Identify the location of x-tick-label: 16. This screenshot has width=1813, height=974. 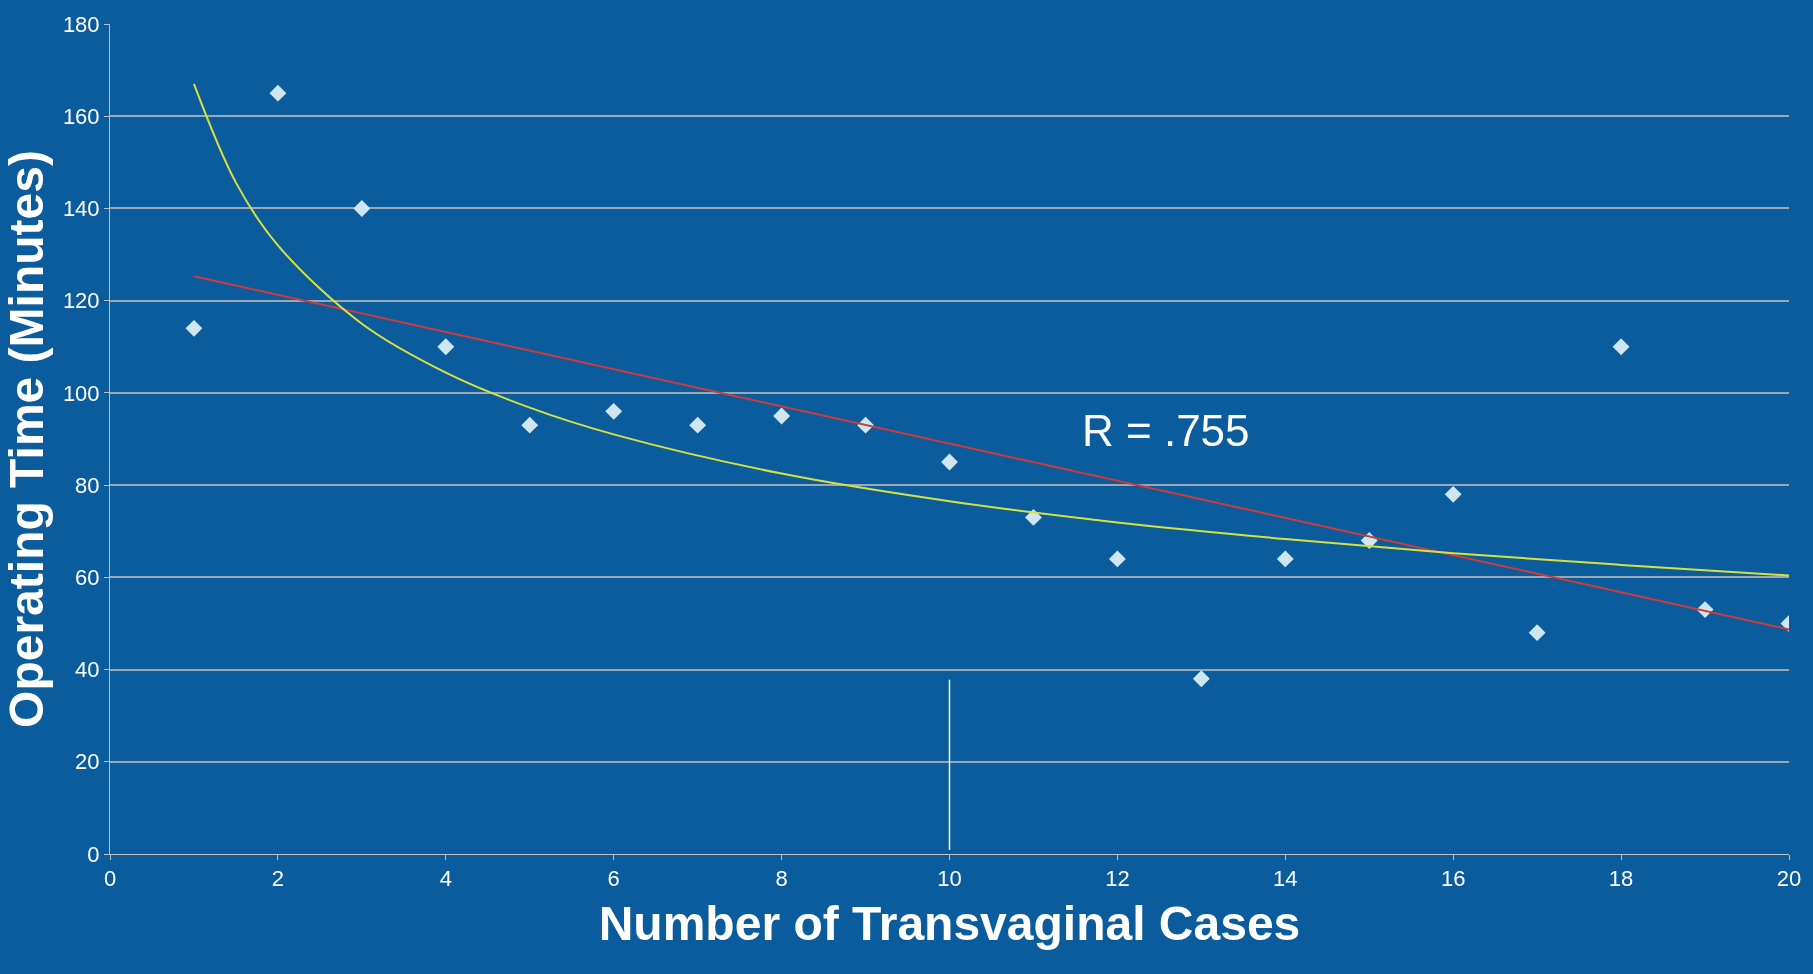
(1453, 879).